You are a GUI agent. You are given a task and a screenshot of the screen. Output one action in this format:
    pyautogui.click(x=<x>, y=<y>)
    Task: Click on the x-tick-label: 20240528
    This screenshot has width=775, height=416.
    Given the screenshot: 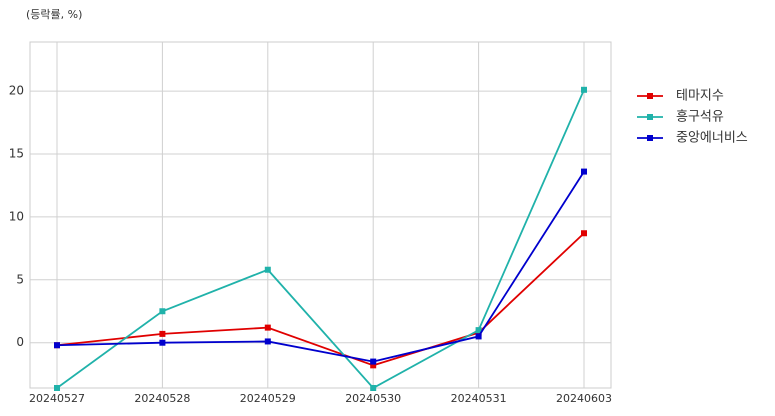 What is the action you would take?
    pyautogui.click(x=162, y=398)
    